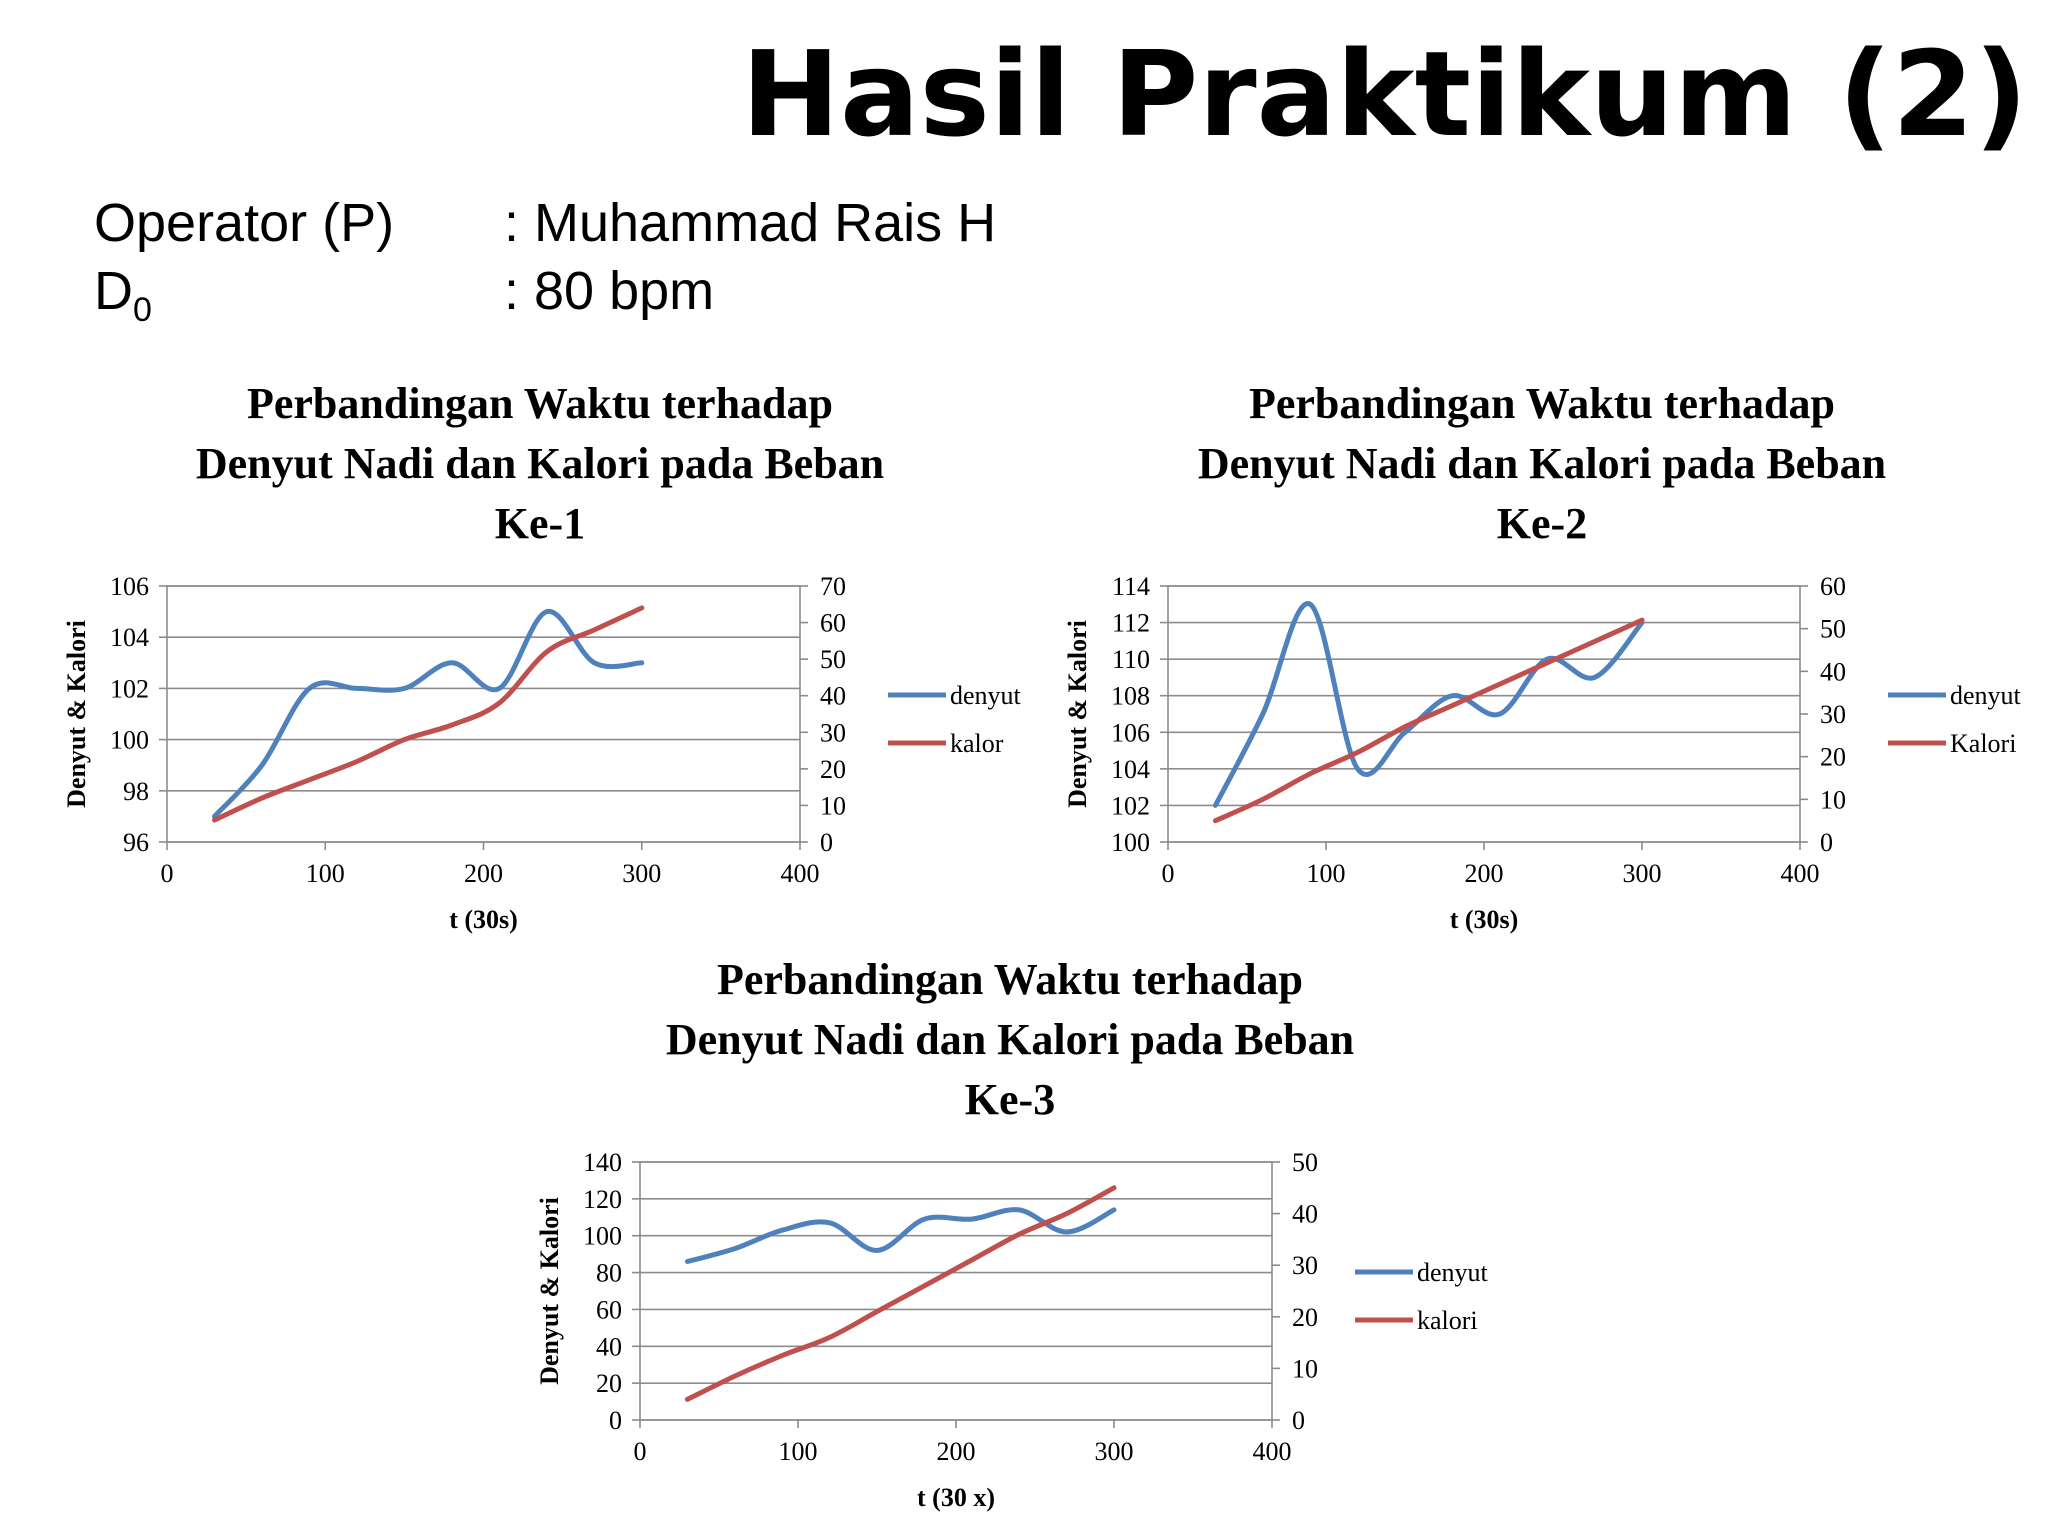 This screenshot has height=1536, width=2048. I want to click on chart-3-x-tick-label: 400, so click(1272, 1451).